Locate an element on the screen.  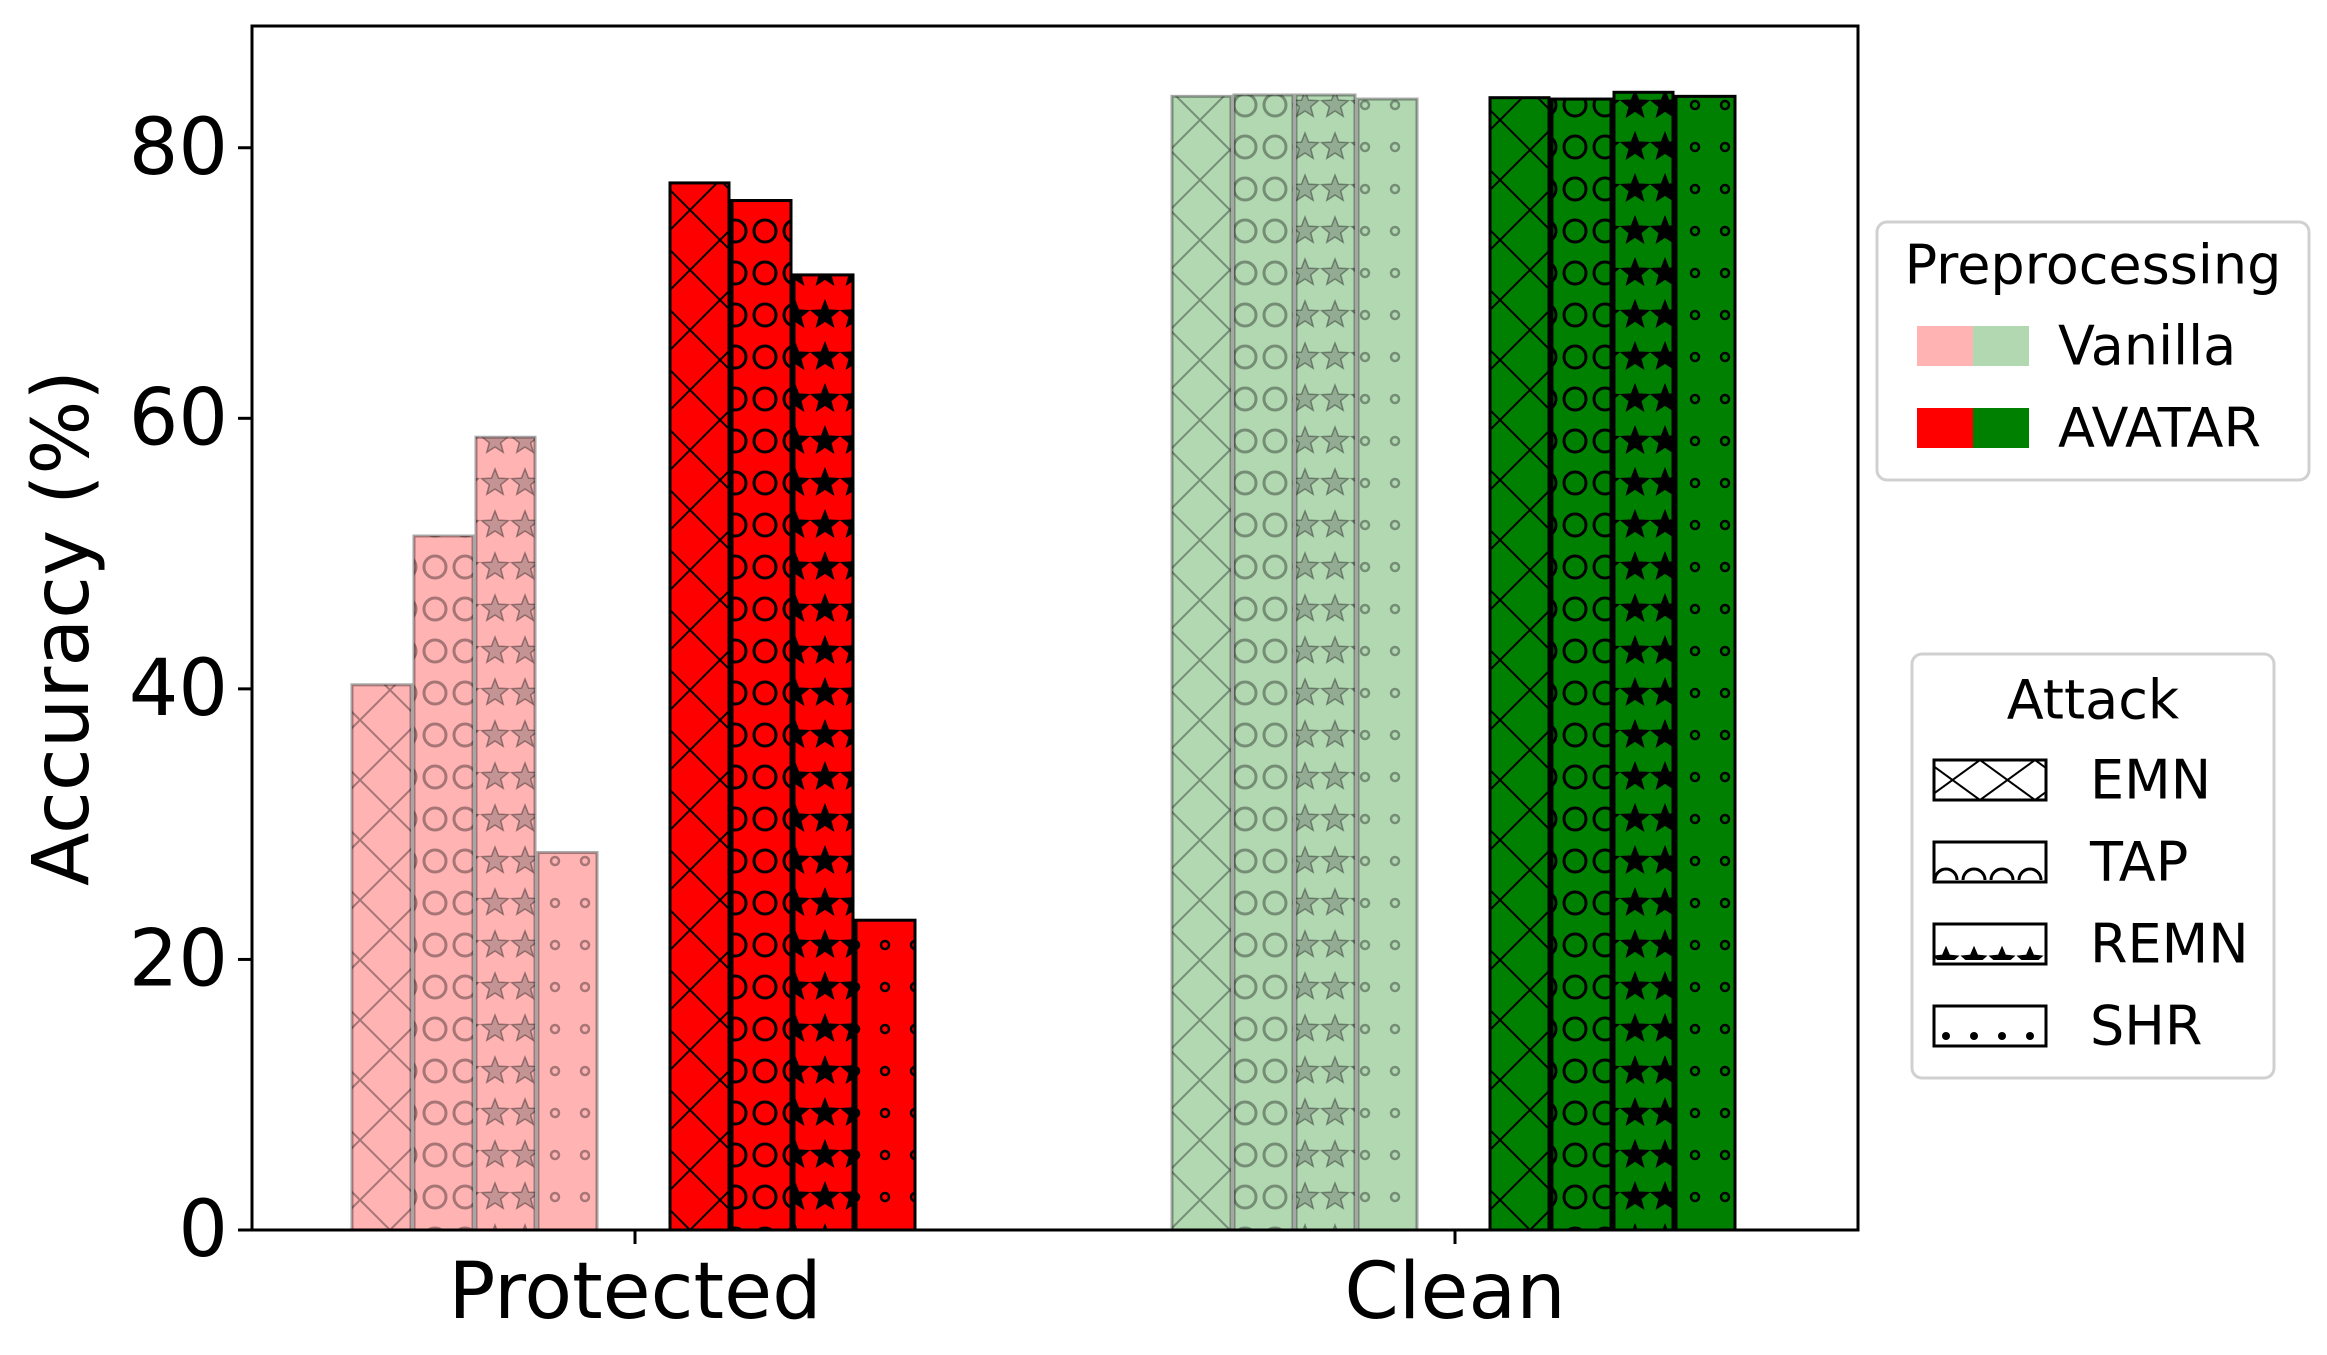
legend-swatch-remn is located at coordinates (1990, 944).